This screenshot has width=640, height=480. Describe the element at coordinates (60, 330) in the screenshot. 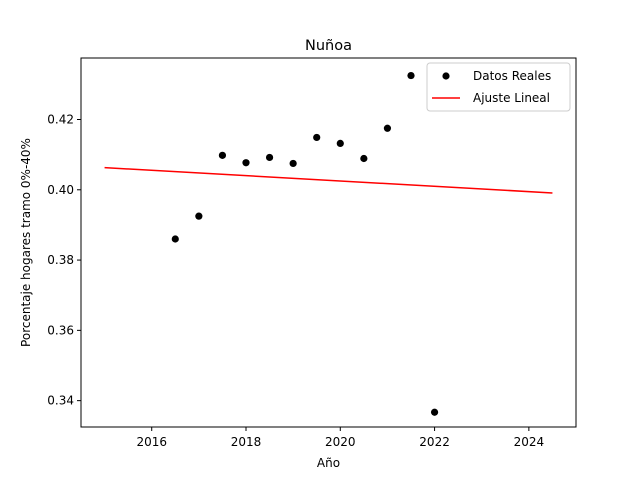

I see `y-tick-label: 0.36` at that location.